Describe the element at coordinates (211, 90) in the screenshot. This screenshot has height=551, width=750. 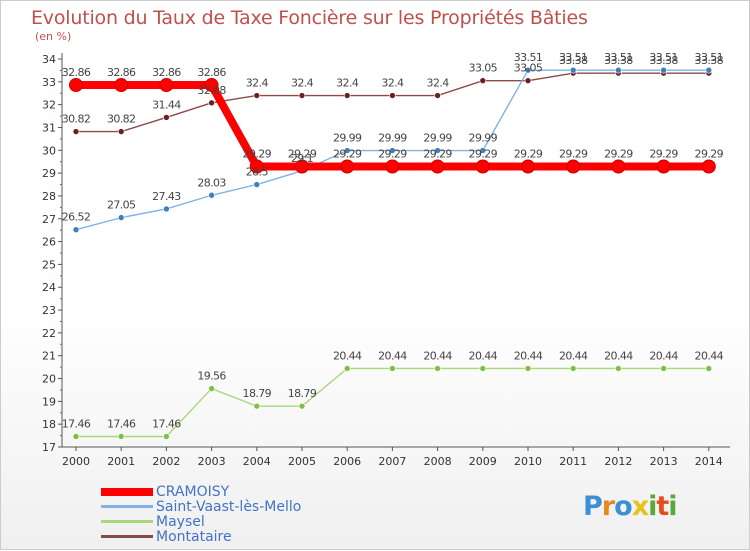
I see `data-label-montataire-2003: 32.08` at that location.